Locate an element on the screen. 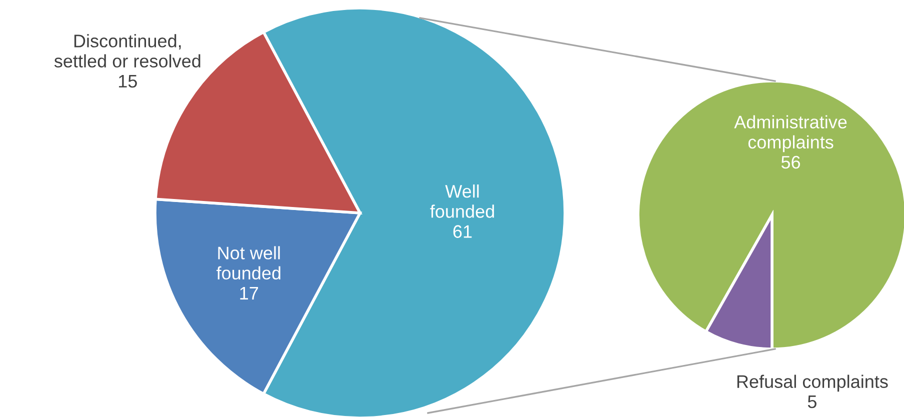  data-label: 56 is located at coordinates (790, 162).